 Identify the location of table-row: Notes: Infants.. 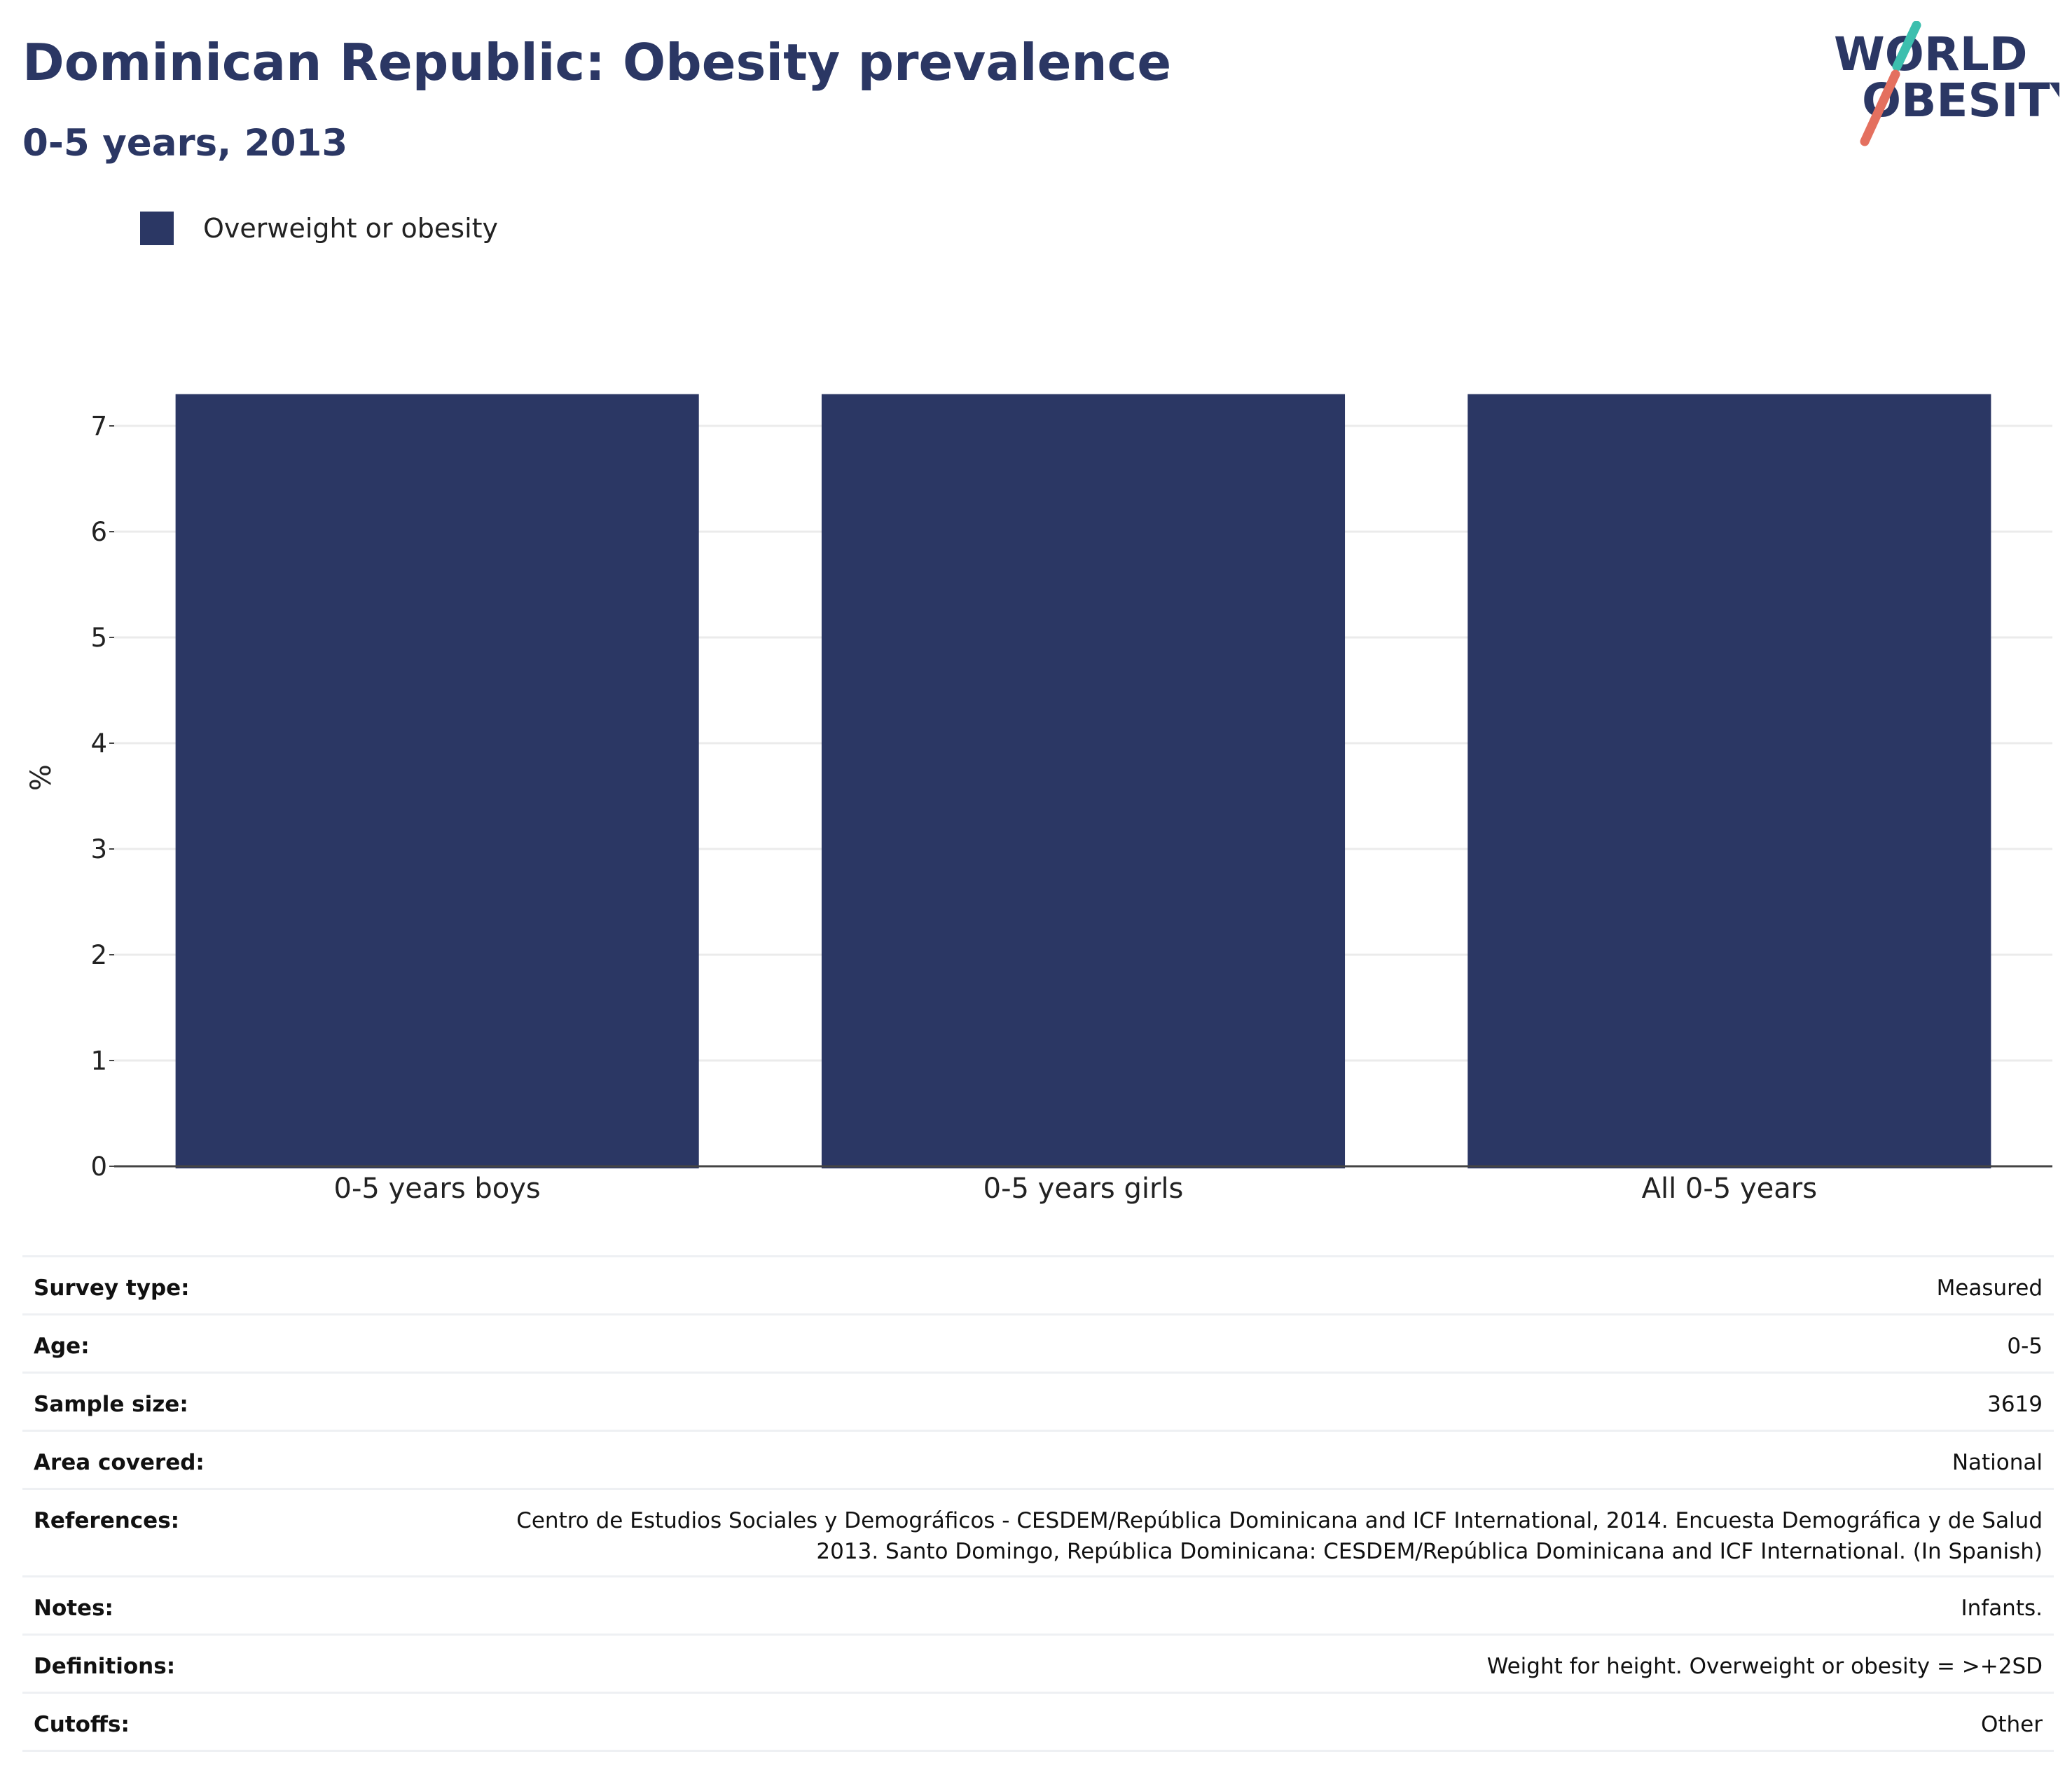
(1038, 1606).